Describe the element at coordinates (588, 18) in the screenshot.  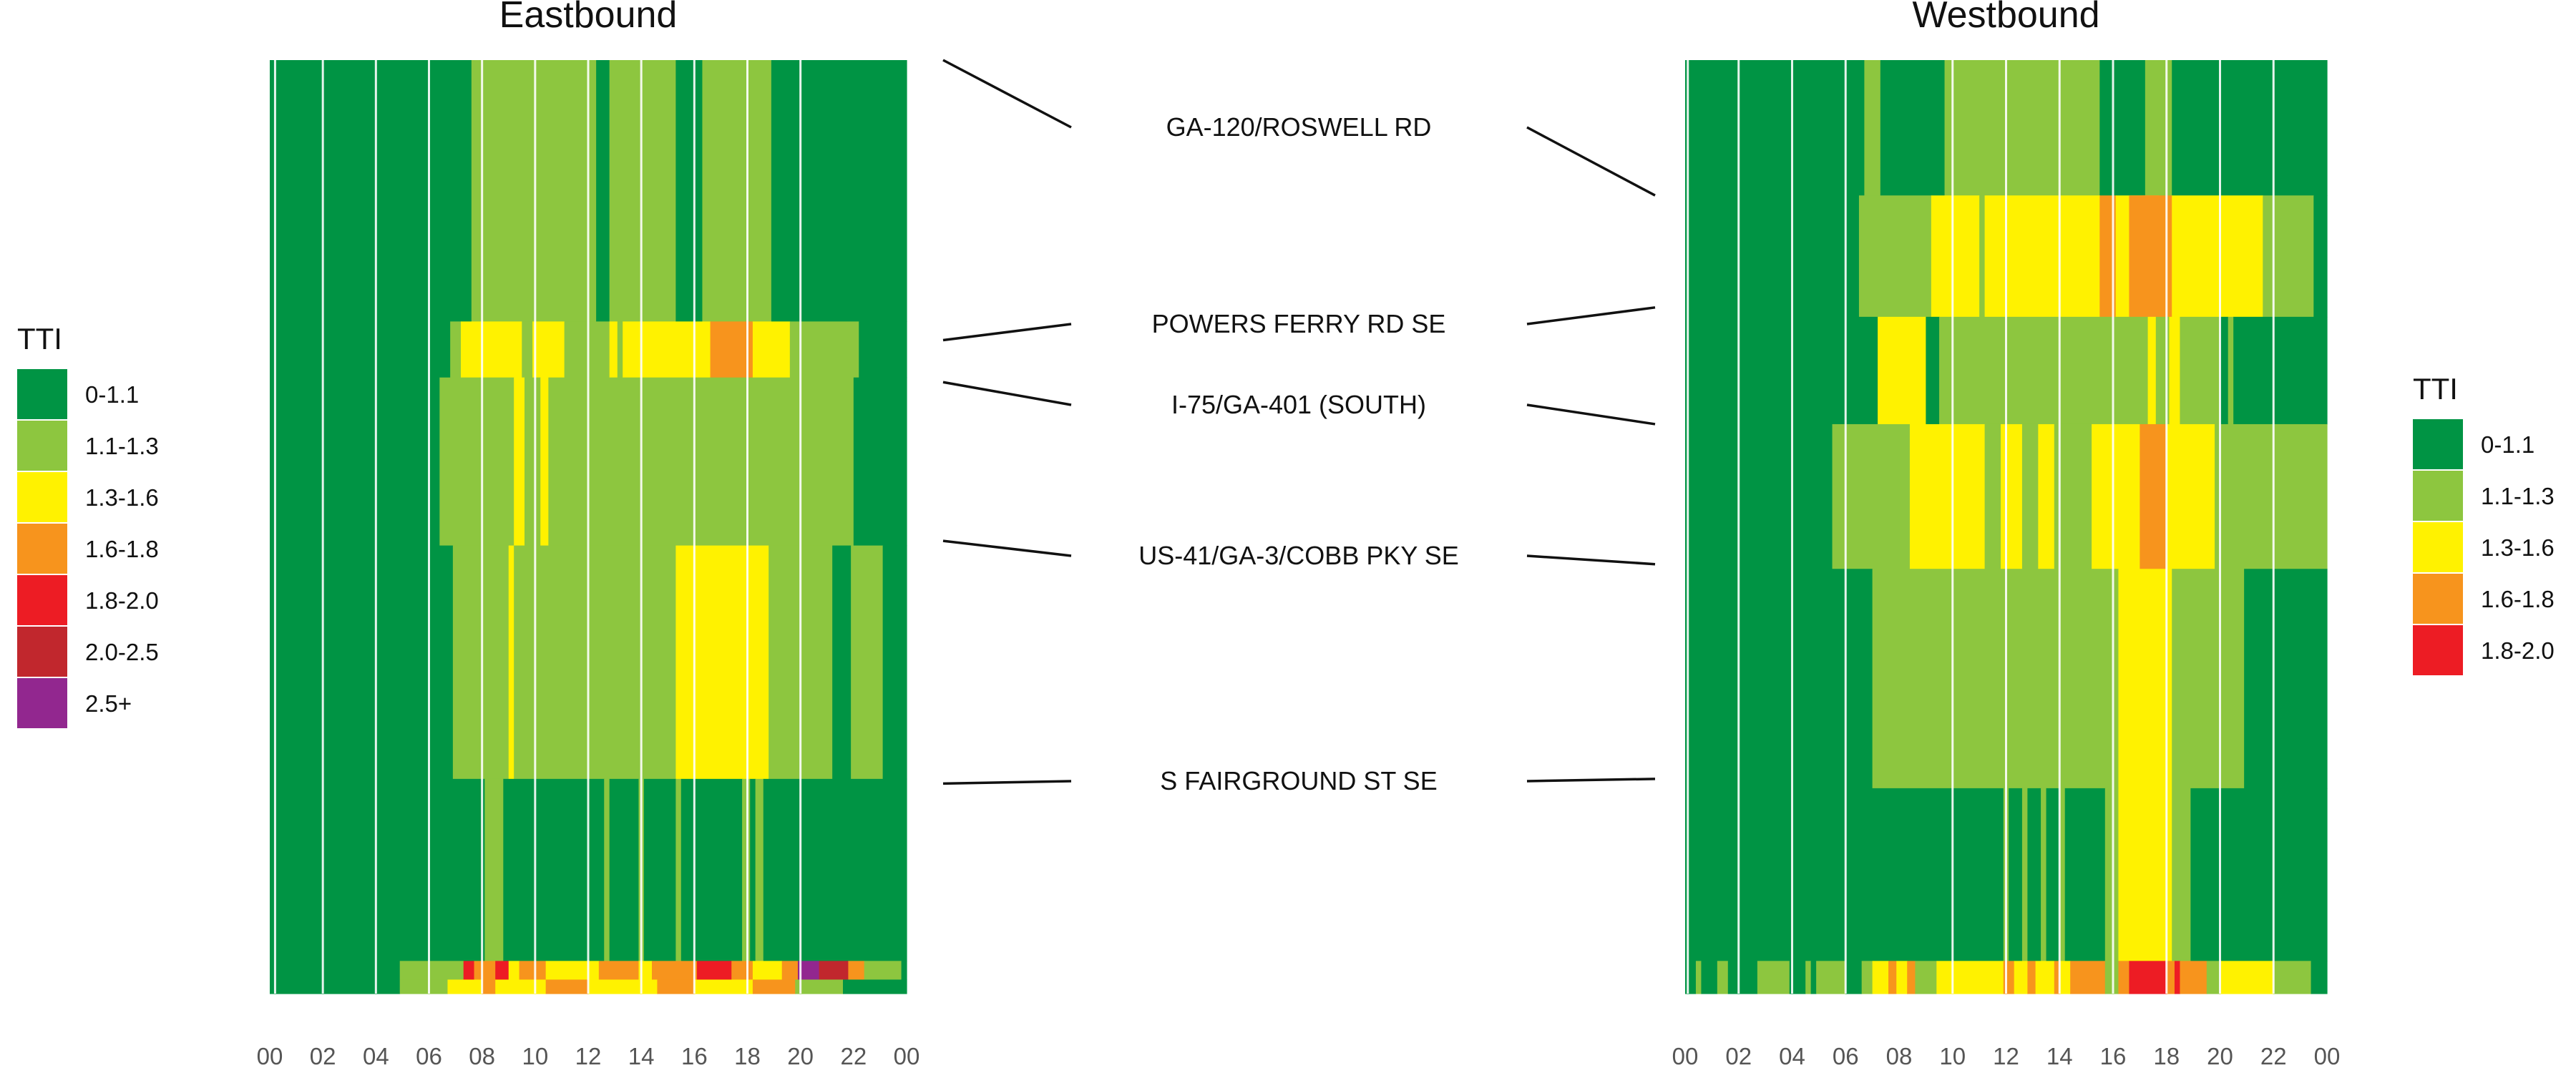
I see `eastbound-title: Eastbound` at that location.